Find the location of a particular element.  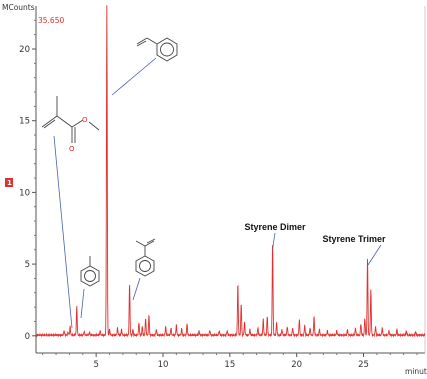

x-tick-label: 25 is located at coordinates (363, 365).